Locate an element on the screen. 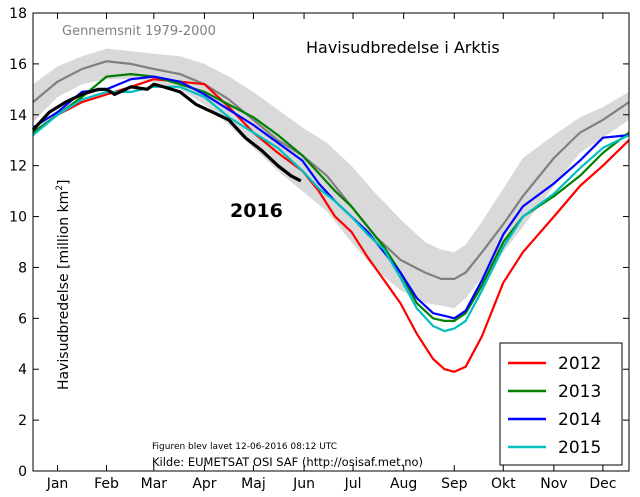 The height and width of the screenshot is (497, 640). y-tick-label: 6 is located at coordinates (22, 319).